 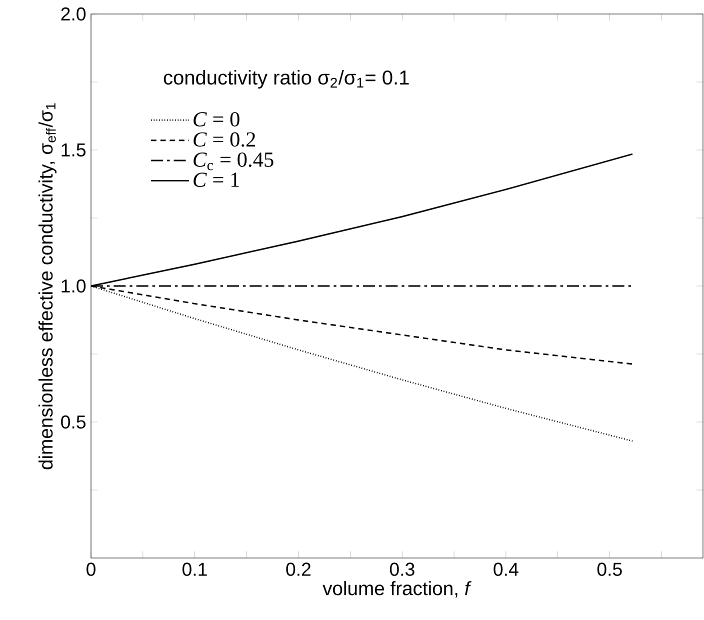 I want to click on x-axis-title: volume fraction, f, so click(x=397, y=589).